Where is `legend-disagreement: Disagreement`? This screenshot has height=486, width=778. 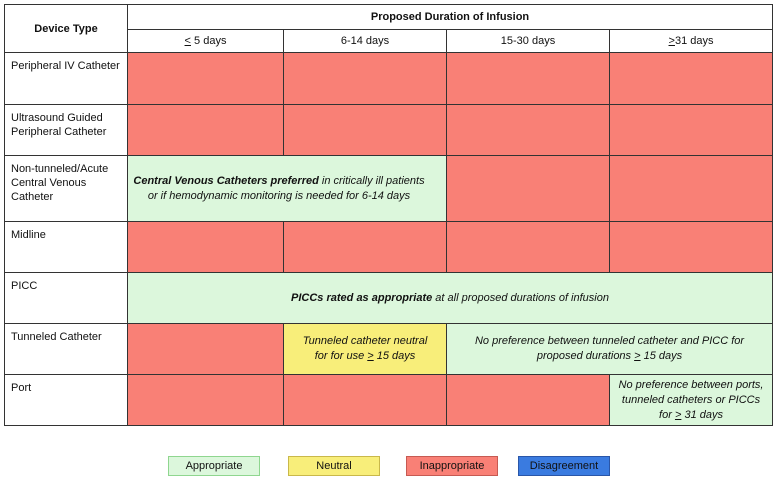 legend-disagreement: Disagreement is located at coordinates (564, 466).